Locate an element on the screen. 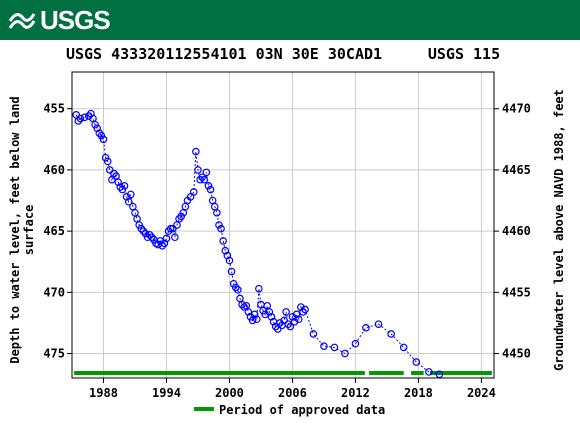  y-left-tick-label: 470 is located at coordinates (54, 292).